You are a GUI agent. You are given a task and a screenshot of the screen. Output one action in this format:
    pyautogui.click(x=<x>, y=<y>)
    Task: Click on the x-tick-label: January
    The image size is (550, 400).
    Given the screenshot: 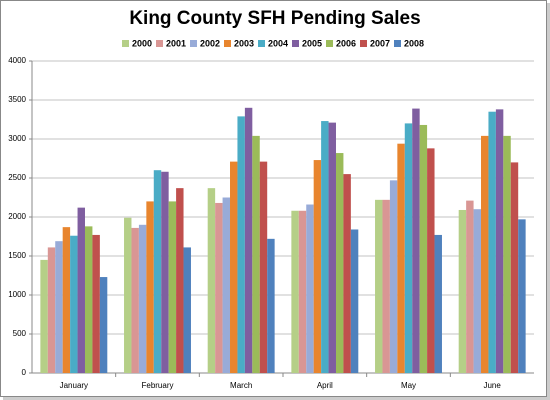 What is the action you would take?
    pyautogui.click(x=74, y=385)
    